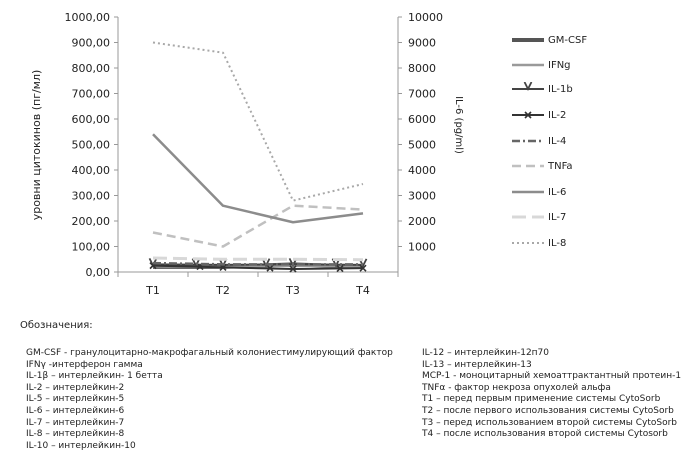  Describe the element at coordinates (422, 196) in the screenshot. I see `y-tick-label-right: 3000` at that location.